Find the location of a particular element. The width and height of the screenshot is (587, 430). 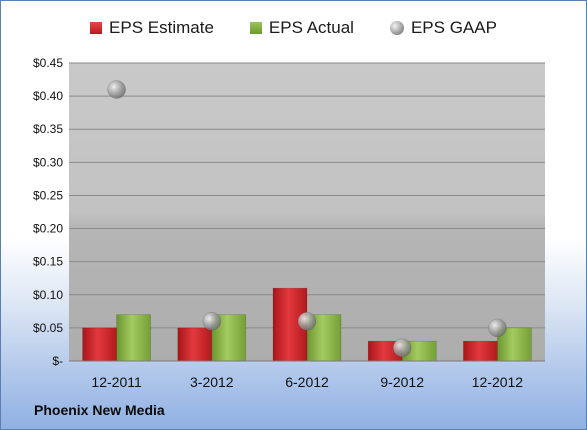

x-tick-label: 6-2012 is located at coordinates (307, 382).